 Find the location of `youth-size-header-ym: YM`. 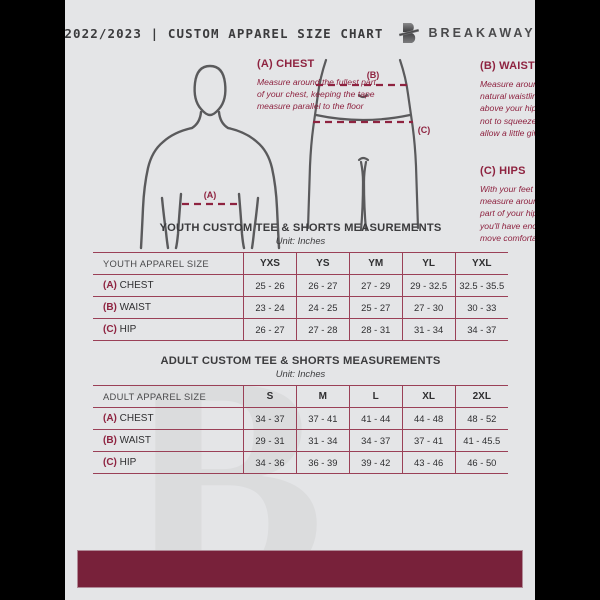

youth-size-header-ym: YM is located at coordinates (376, 263).